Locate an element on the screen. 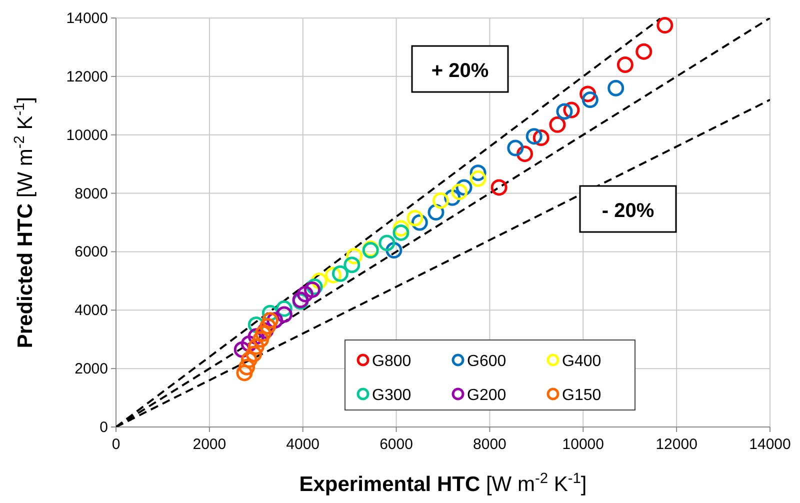 The width and height of the screenshot is (800, 503). x-tick-label: 6000 is located at coordinates (396, 444).